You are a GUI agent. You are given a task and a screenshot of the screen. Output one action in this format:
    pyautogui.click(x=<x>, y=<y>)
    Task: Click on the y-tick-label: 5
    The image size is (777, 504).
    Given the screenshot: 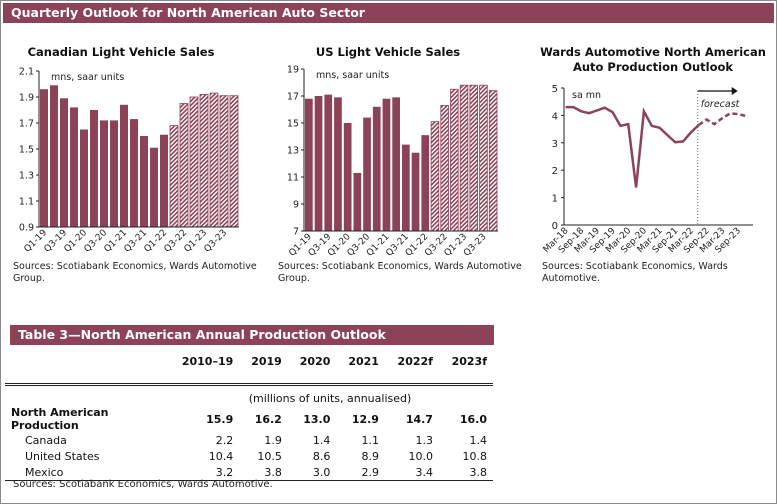 What is the action you would take?
    pyautogui.click(x=555, y=89)
    